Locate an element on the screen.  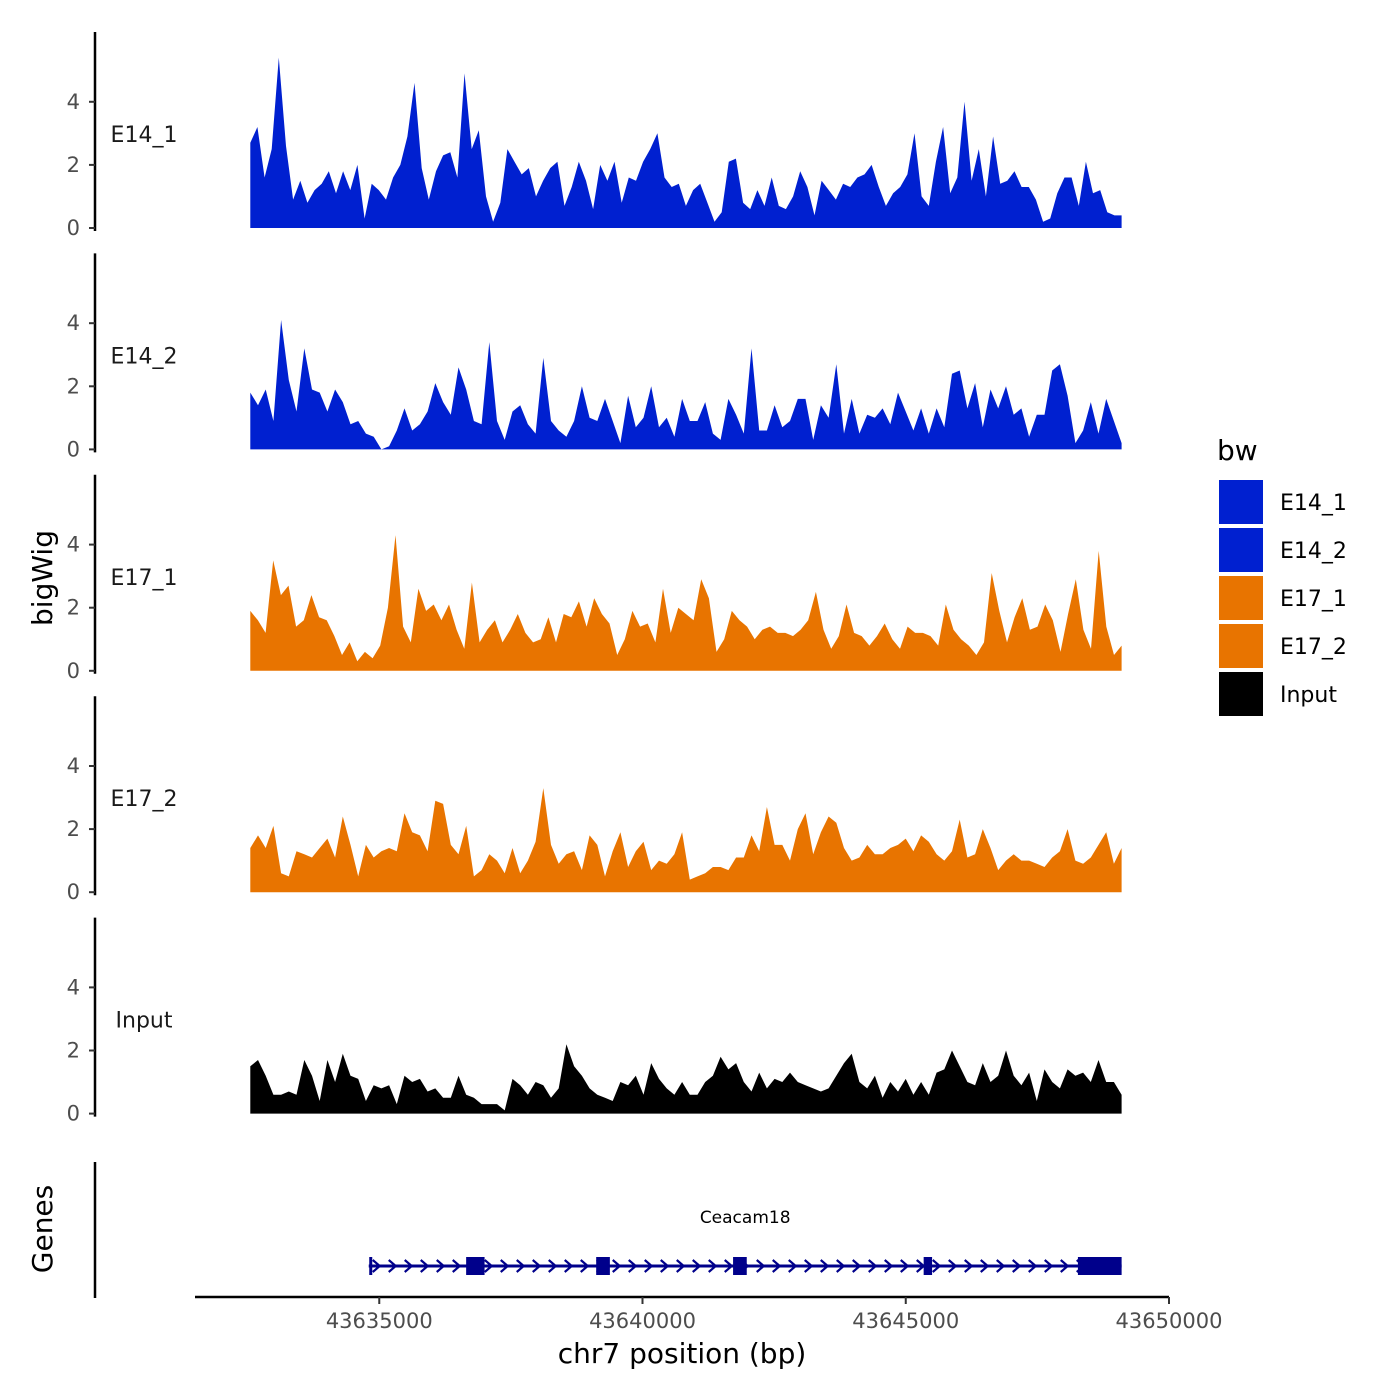
legend-label: E17_1 is located at coordinates (1313, 599).